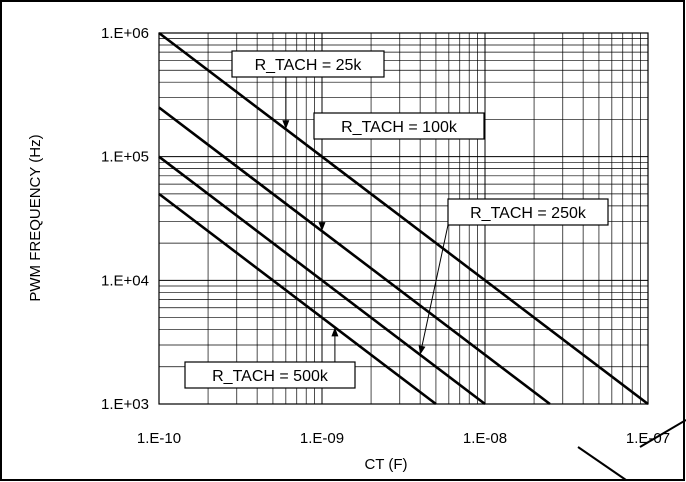  Describe the element at coordinates (270, 357) in the screenshot. I see `callout-4: R_TACH = 500k` at that location.